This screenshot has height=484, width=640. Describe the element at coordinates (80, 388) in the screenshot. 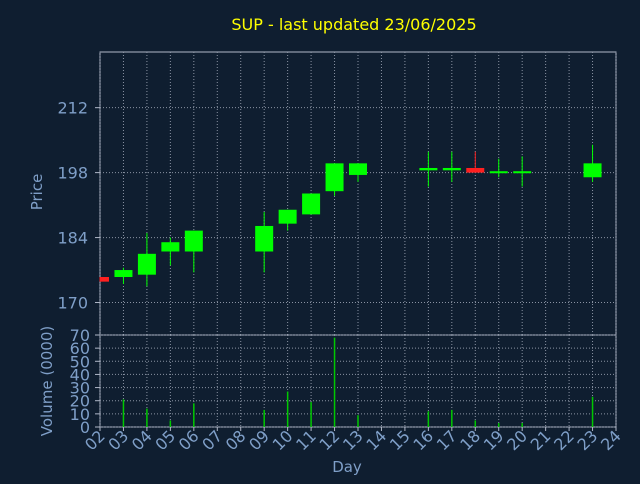

I see `volume-tick-label: 30` at that location.